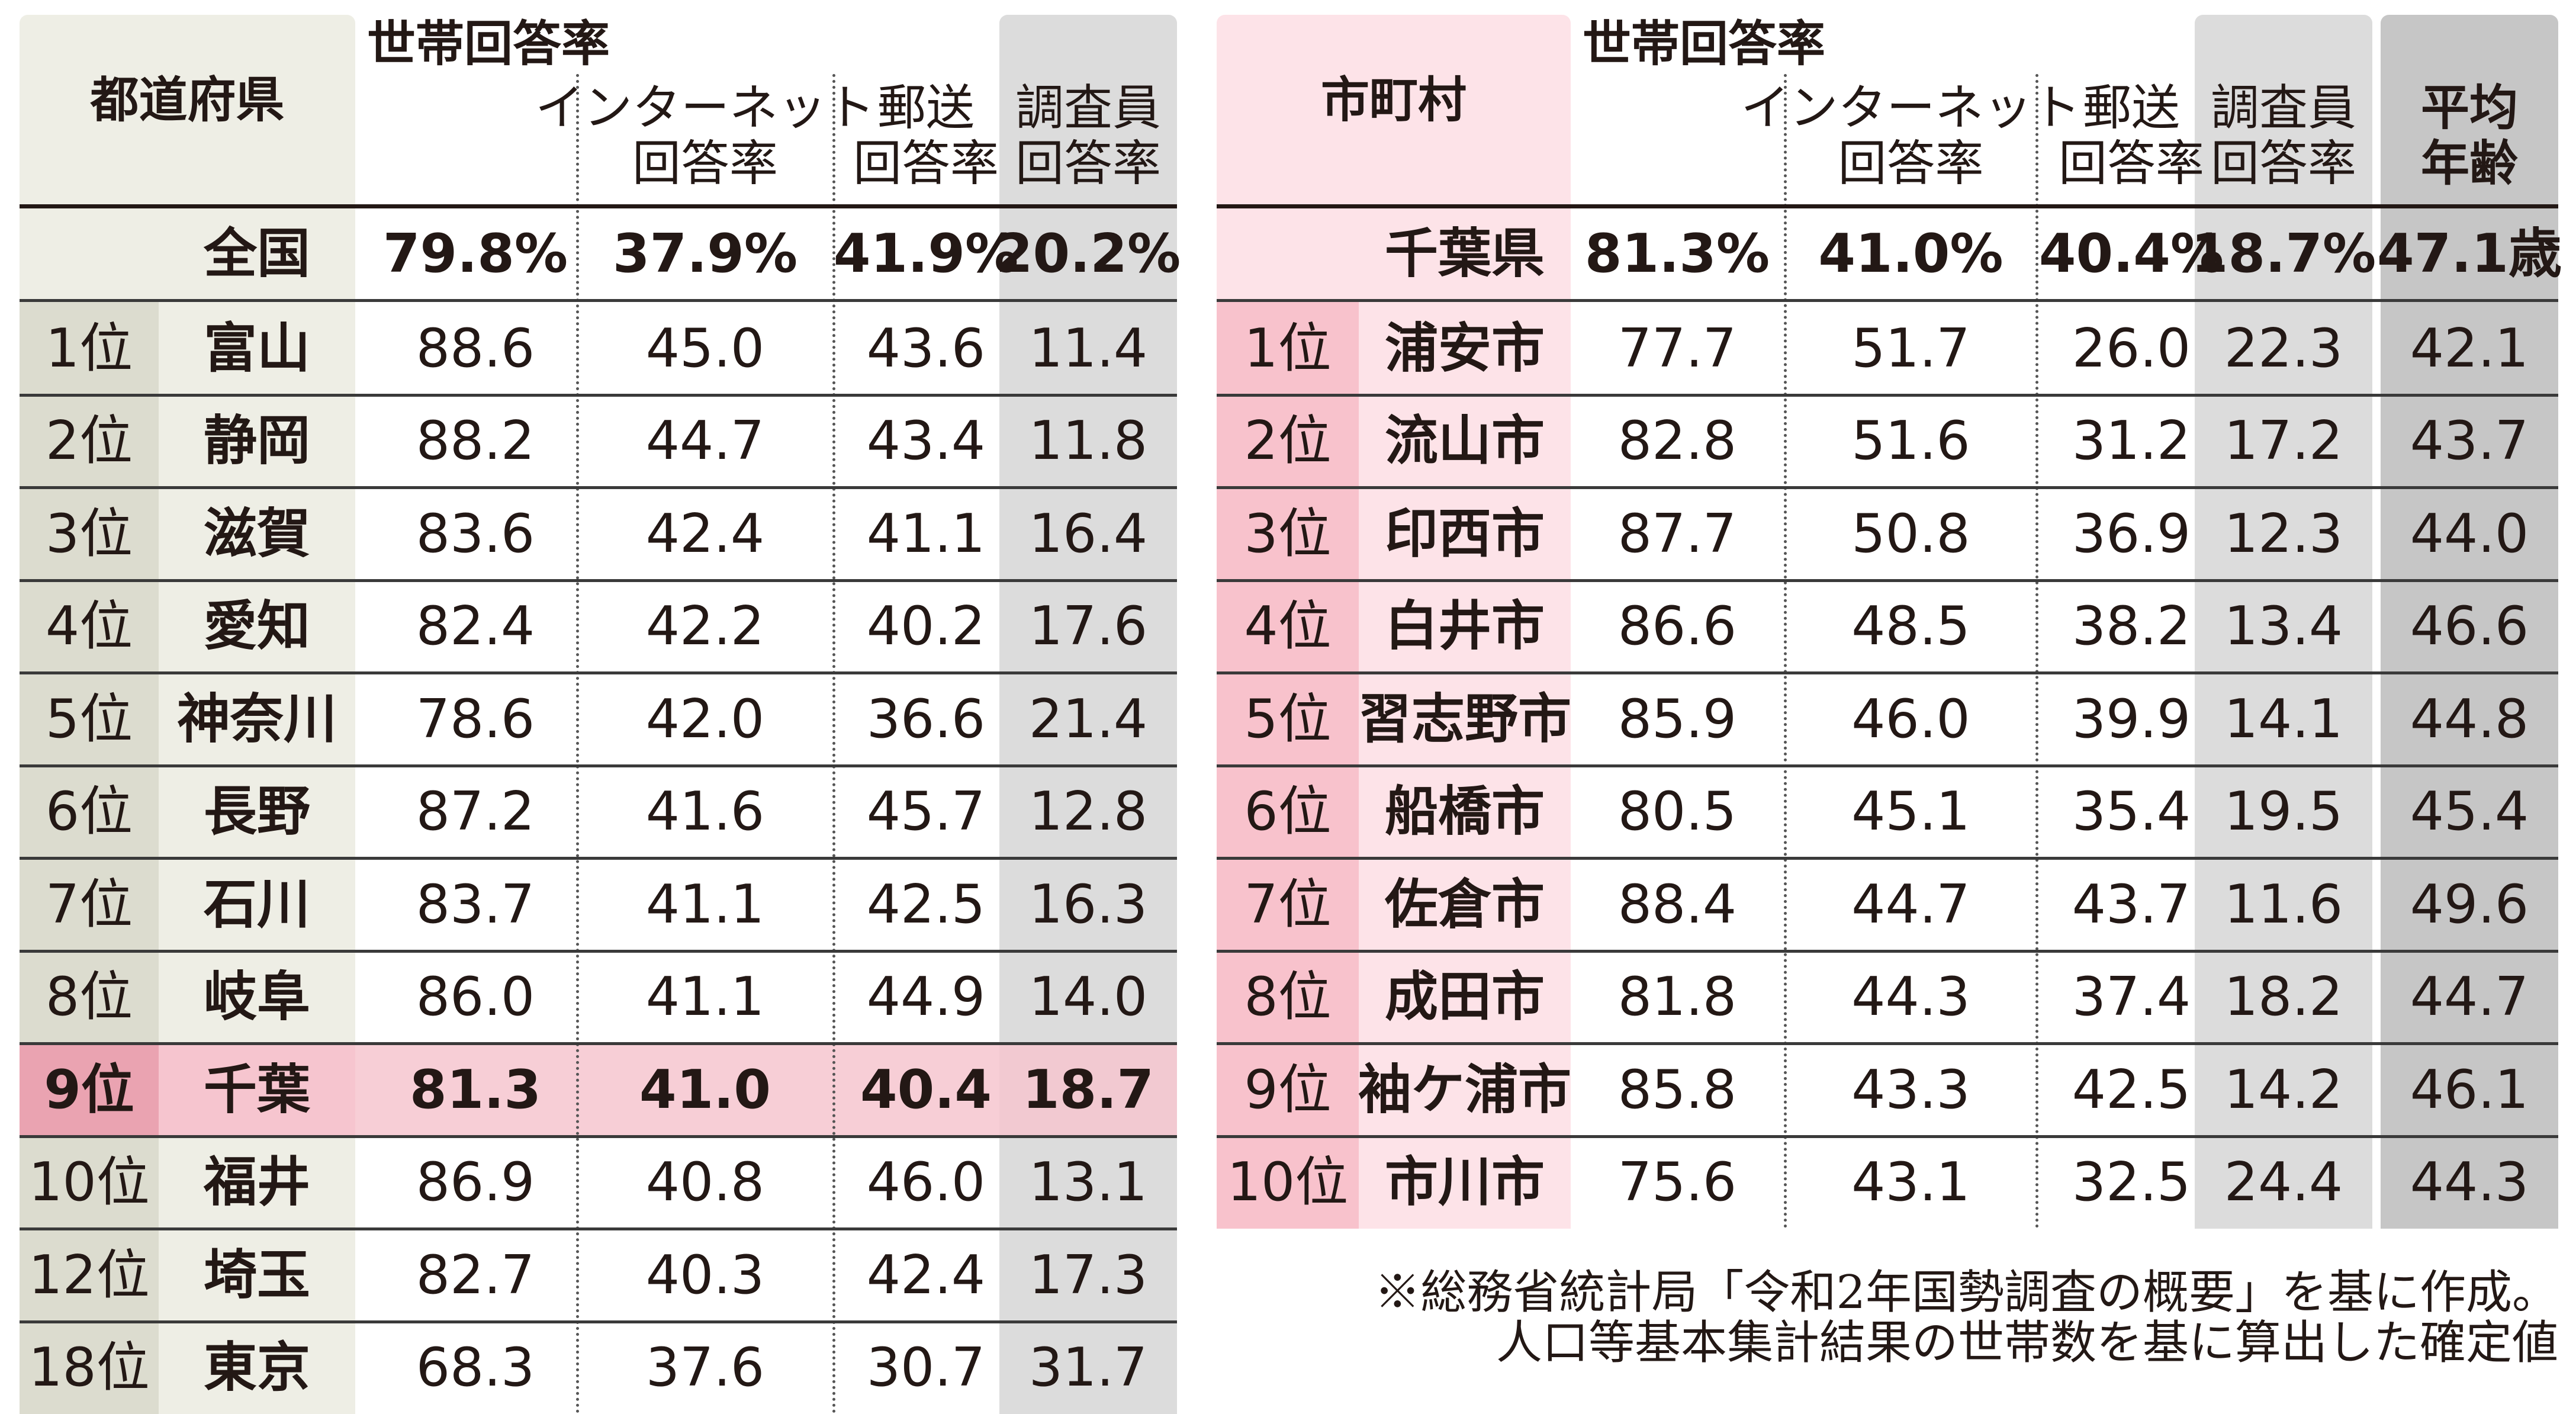 Image resolution: width=2576 pixels, height=1414 pixels. I want to click on summary-surveyor: 18.7%, so click(2284, 253).